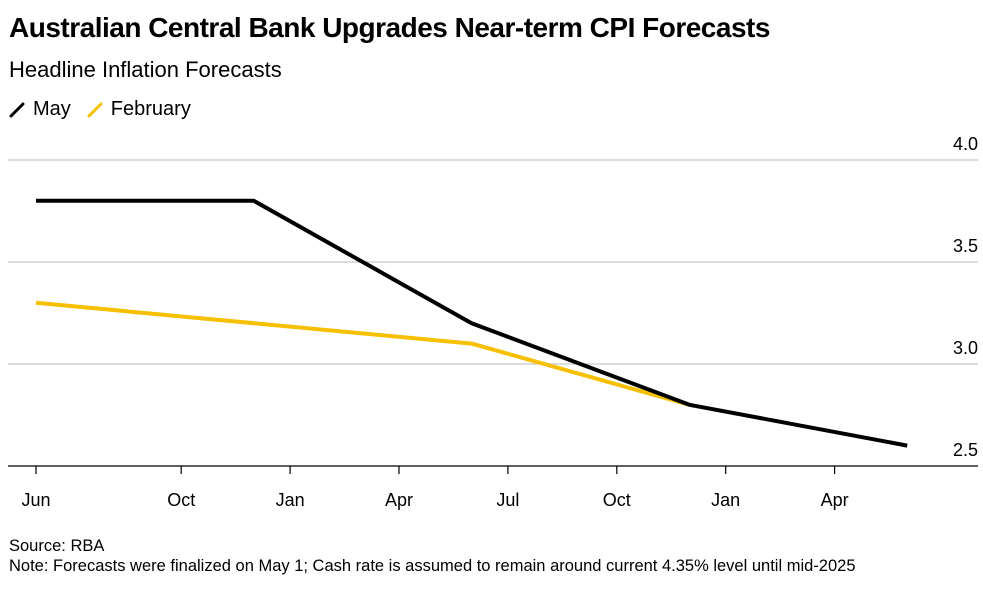  I want to click on legend-swatch-line-february, so click(95, 109).